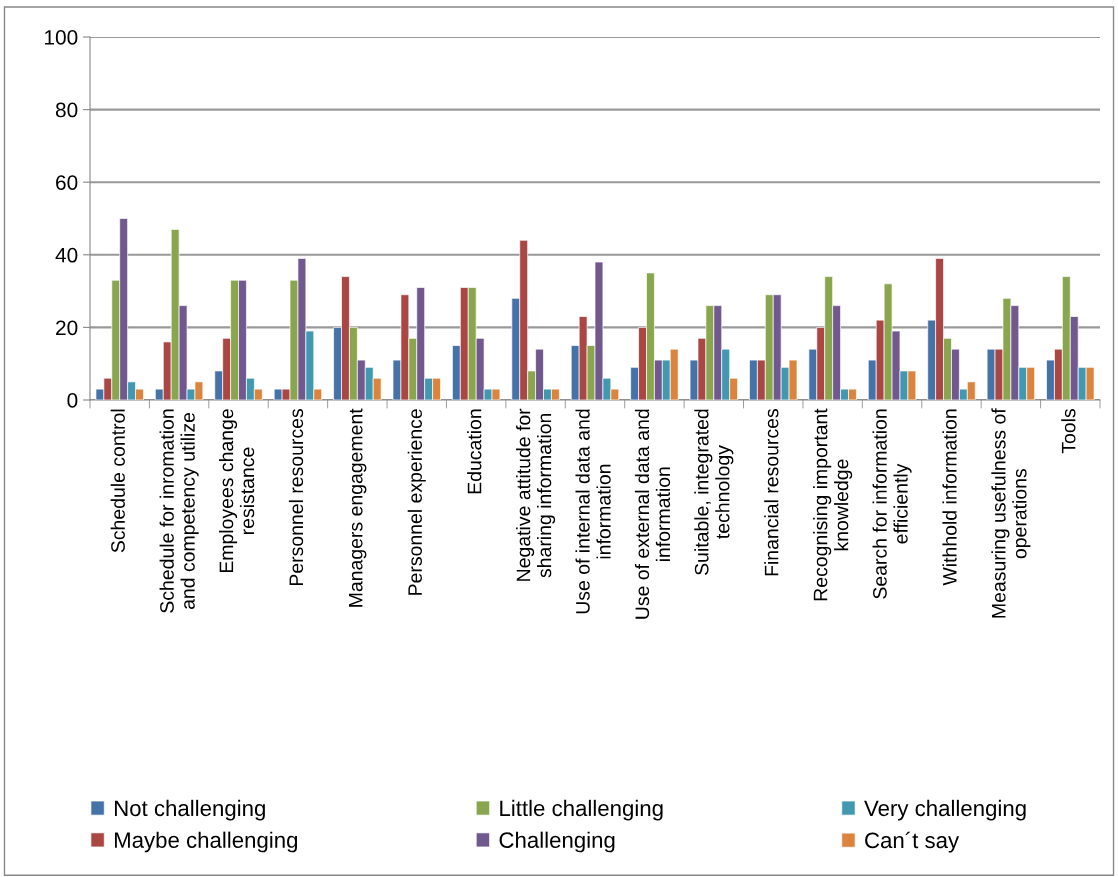 The width and height of the screenshot is (1118, 877). Describe the element at coordinates (652, 514) in the screenshot. I see `x-tick-label: Use of external data and information` at that location.